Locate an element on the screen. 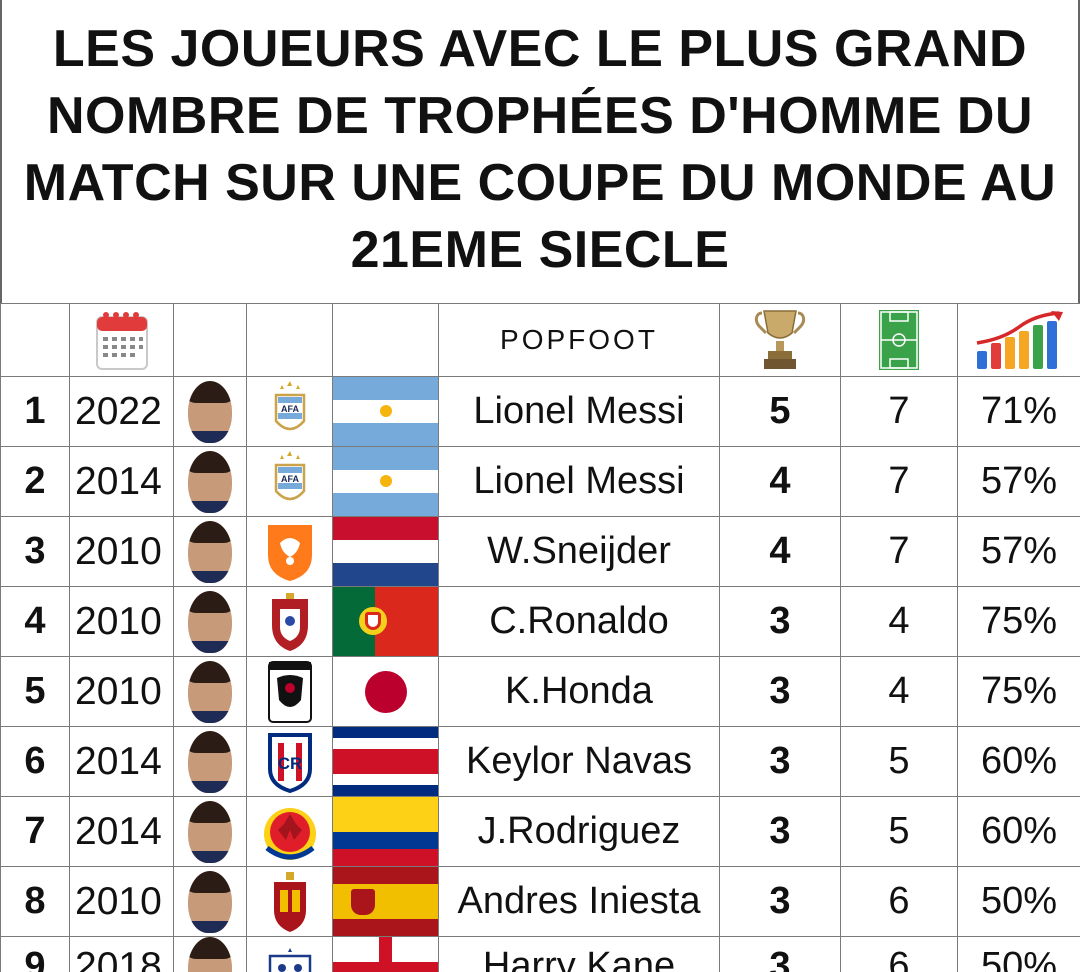 Image resolution: width=1080 pixels, height=972 pixels. player-name-cell: J.Rodriguez is located at coordinates (579, 831).